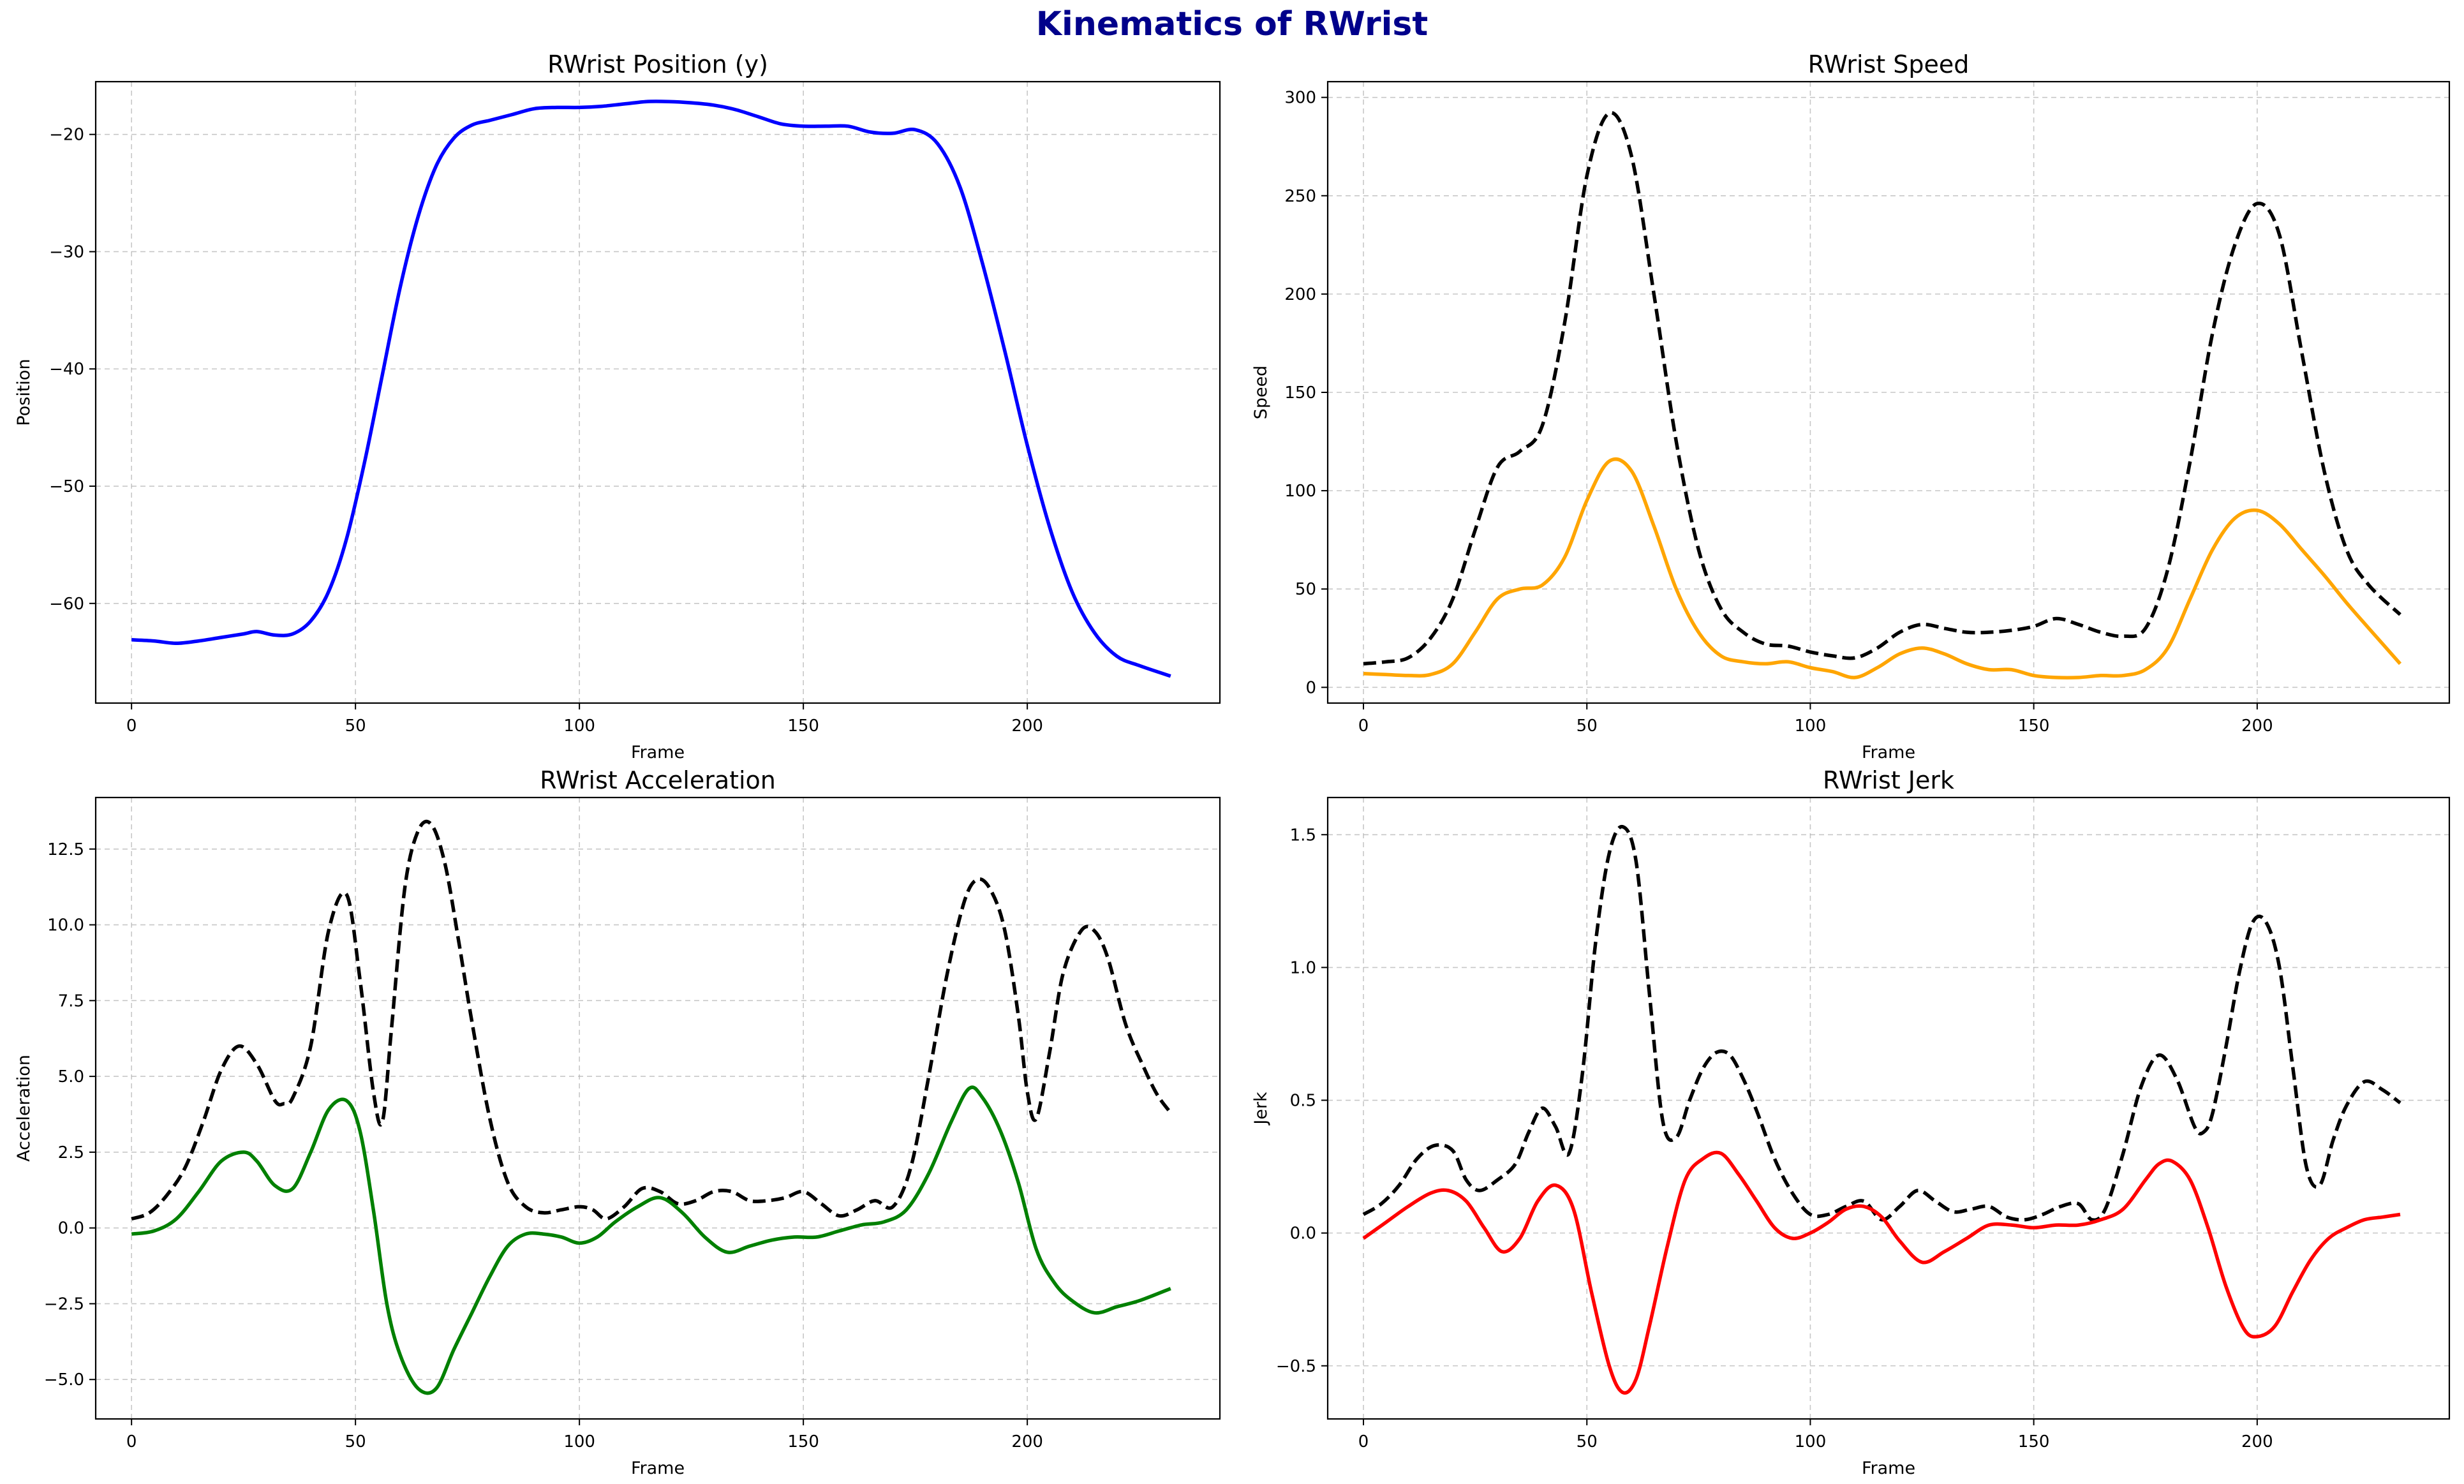 This screenshot has width=2464, height=1484. What do you see at coordinates (24, 392) in the screenshot?
I see `y-axis-label: Position` at bounding box center [24, 392].